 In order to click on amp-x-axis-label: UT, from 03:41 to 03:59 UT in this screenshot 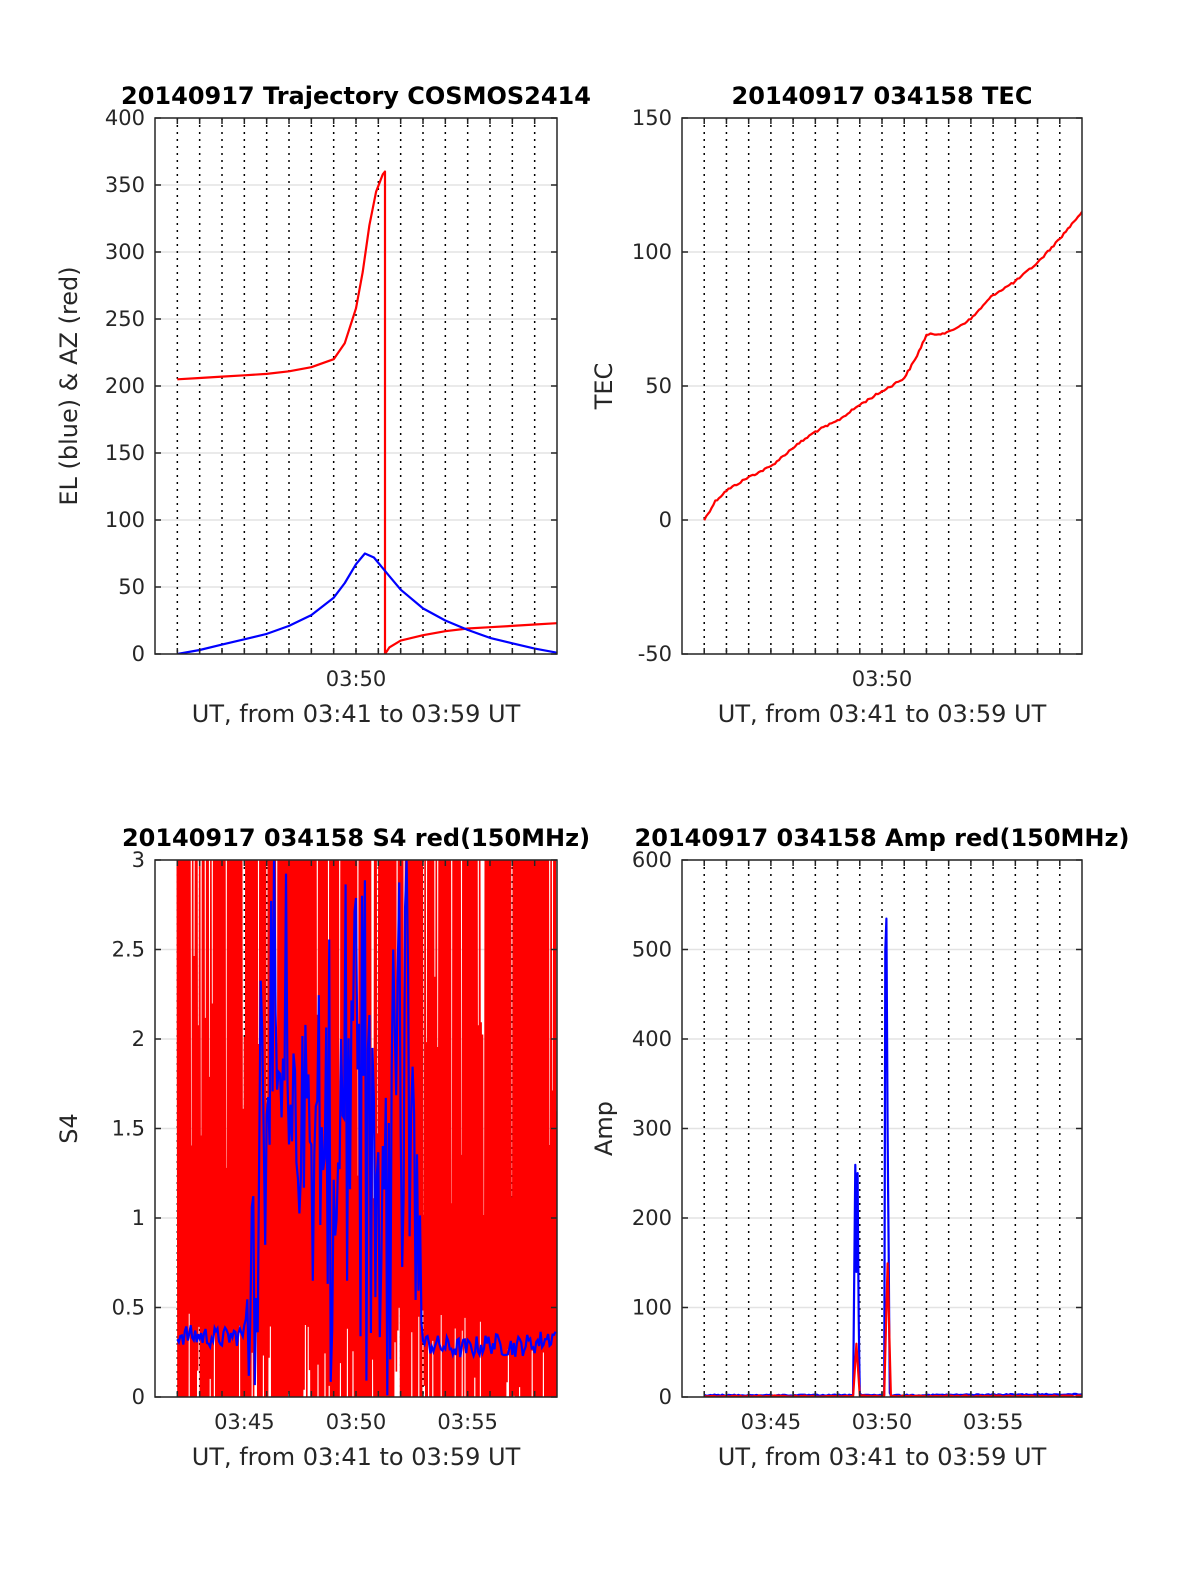, I will do `click(882, 1457)`.